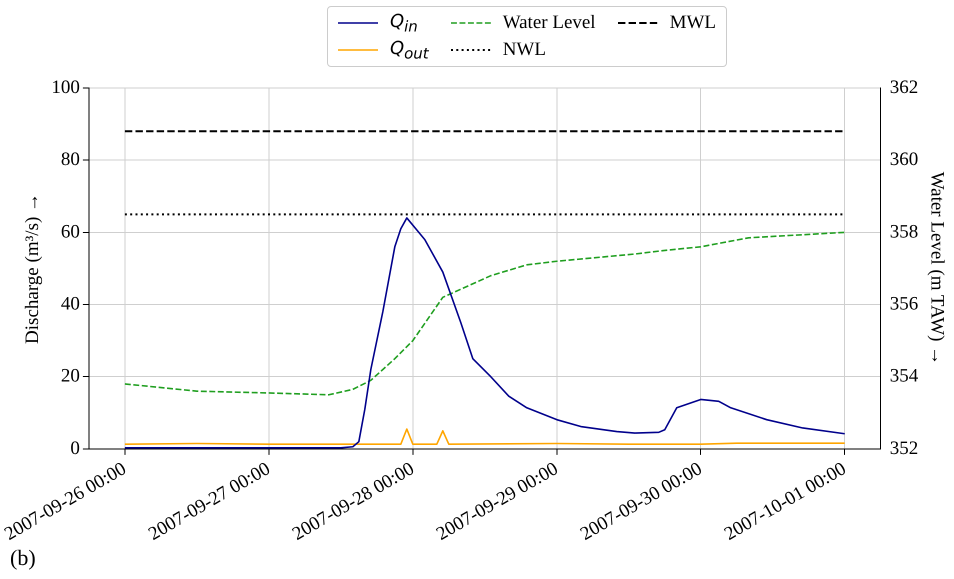  Describe the element at coordinates (937, 269) in the screenshot. I see `y2-axis-title: Water Level (m TAW) →` at that location.